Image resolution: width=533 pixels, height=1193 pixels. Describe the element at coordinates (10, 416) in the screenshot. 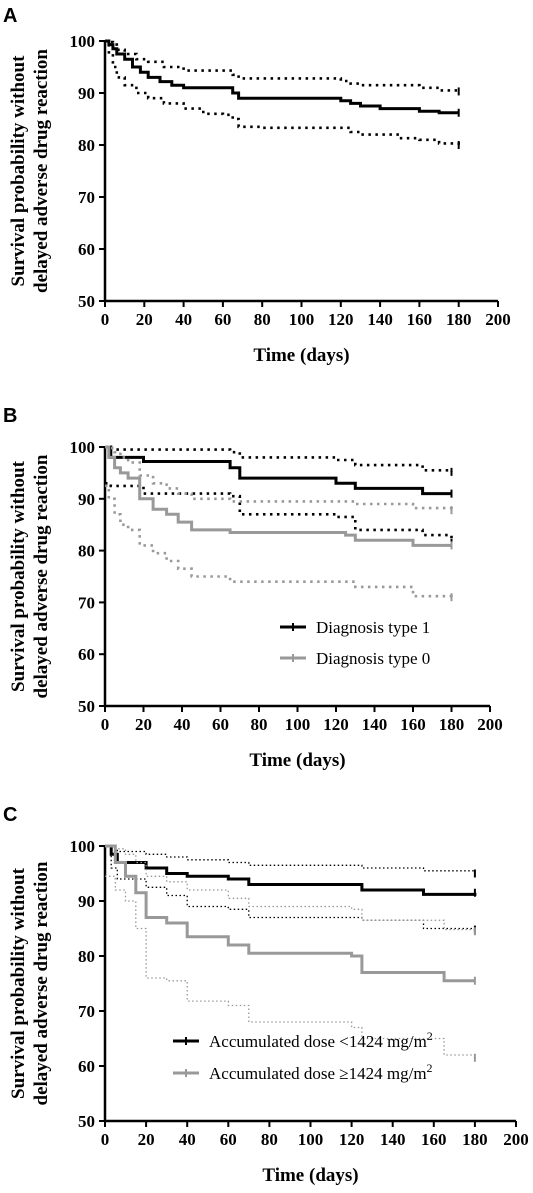

I see `panel-letter: B` at that location.